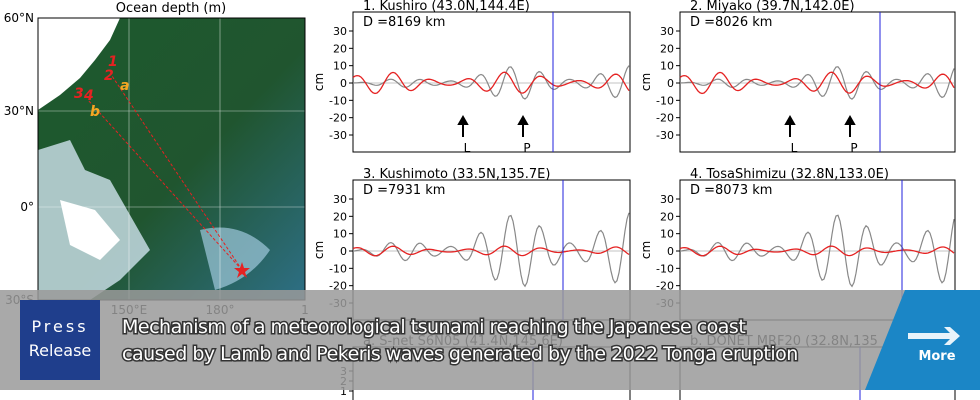  What do you see at coordinates (731, 190) in the screenshot?
I see `distance: D =8073 km` at bounding box center [731, 190].